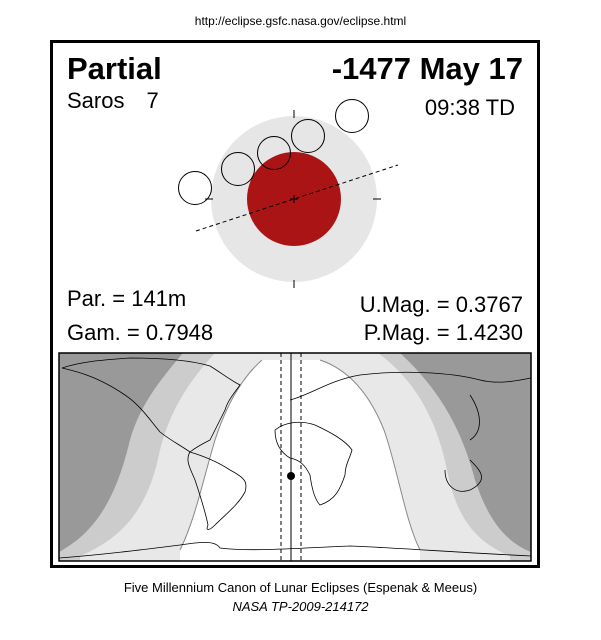 The width and height of the screenshot is (601, 640). What do you see at coordinates (427, 68) in the screenshot?
I see `eclipse-date: -1477 May 17` at bounding box center [427, 68].